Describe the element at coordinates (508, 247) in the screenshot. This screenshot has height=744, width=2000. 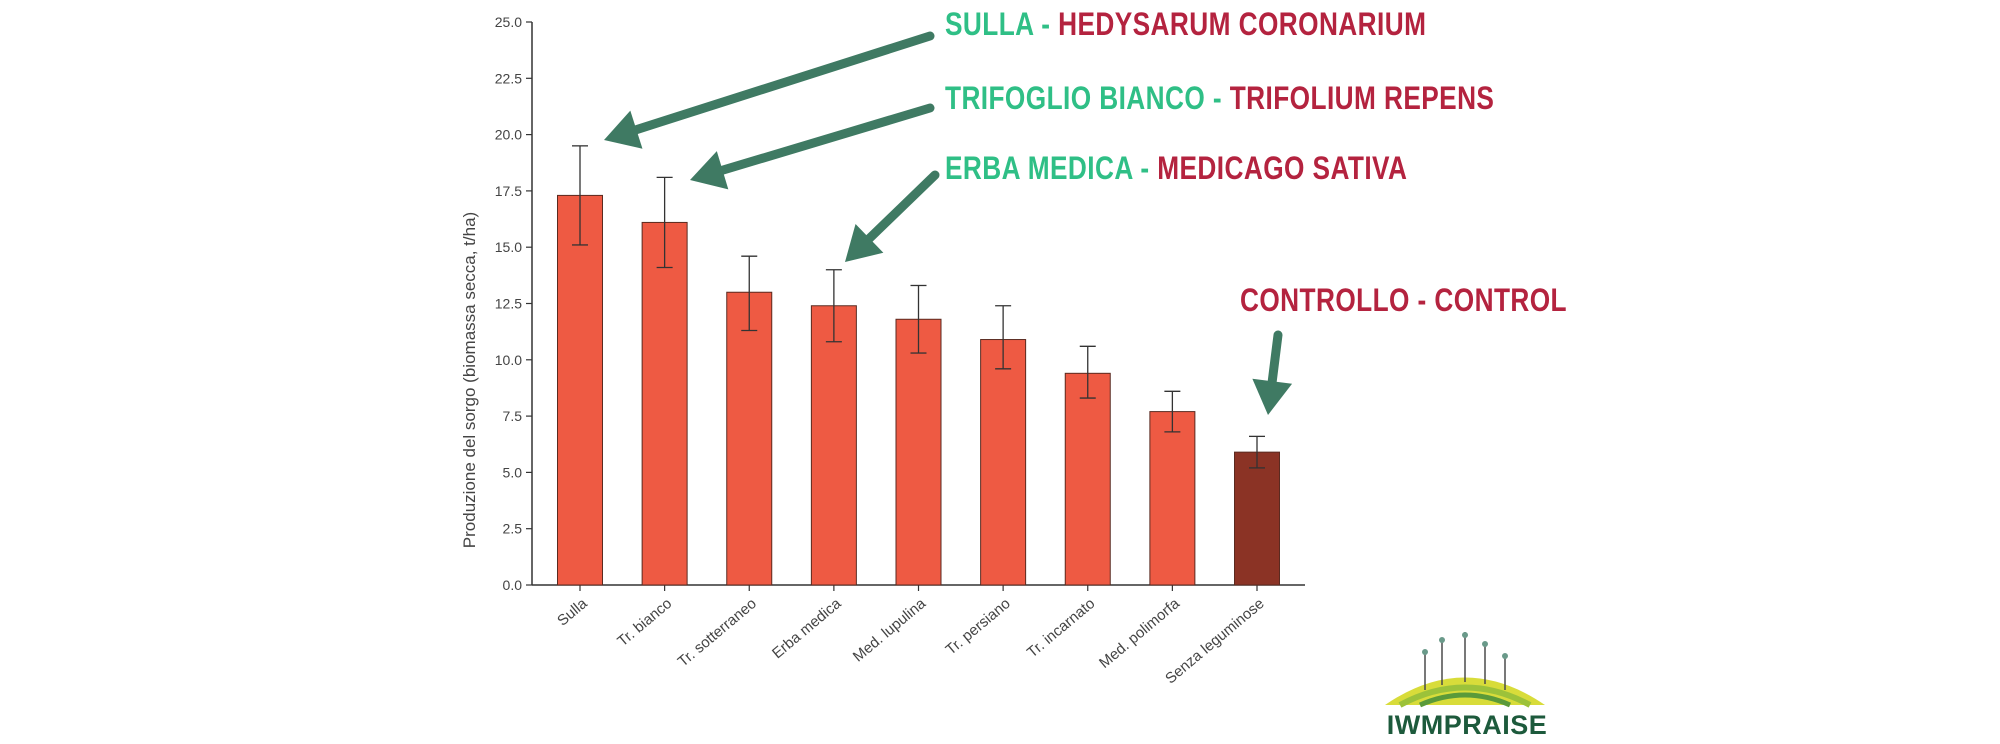
I see `y-tick-label: 15.0` at that location.